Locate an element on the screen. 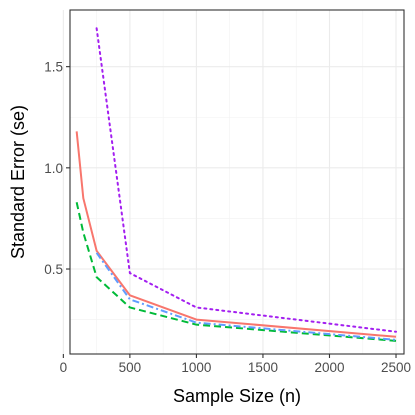  y-axis-title: Standard Error (se) is located at coordinates (18, 182).